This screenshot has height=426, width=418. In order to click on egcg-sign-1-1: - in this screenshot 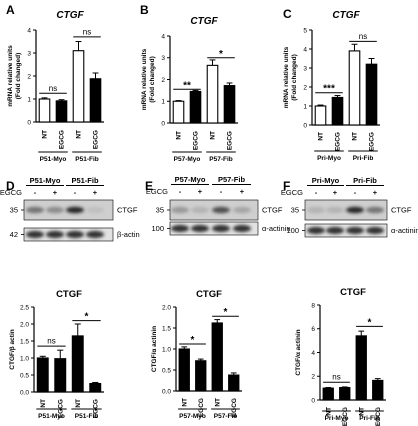, I will do `click(35, 192)`.